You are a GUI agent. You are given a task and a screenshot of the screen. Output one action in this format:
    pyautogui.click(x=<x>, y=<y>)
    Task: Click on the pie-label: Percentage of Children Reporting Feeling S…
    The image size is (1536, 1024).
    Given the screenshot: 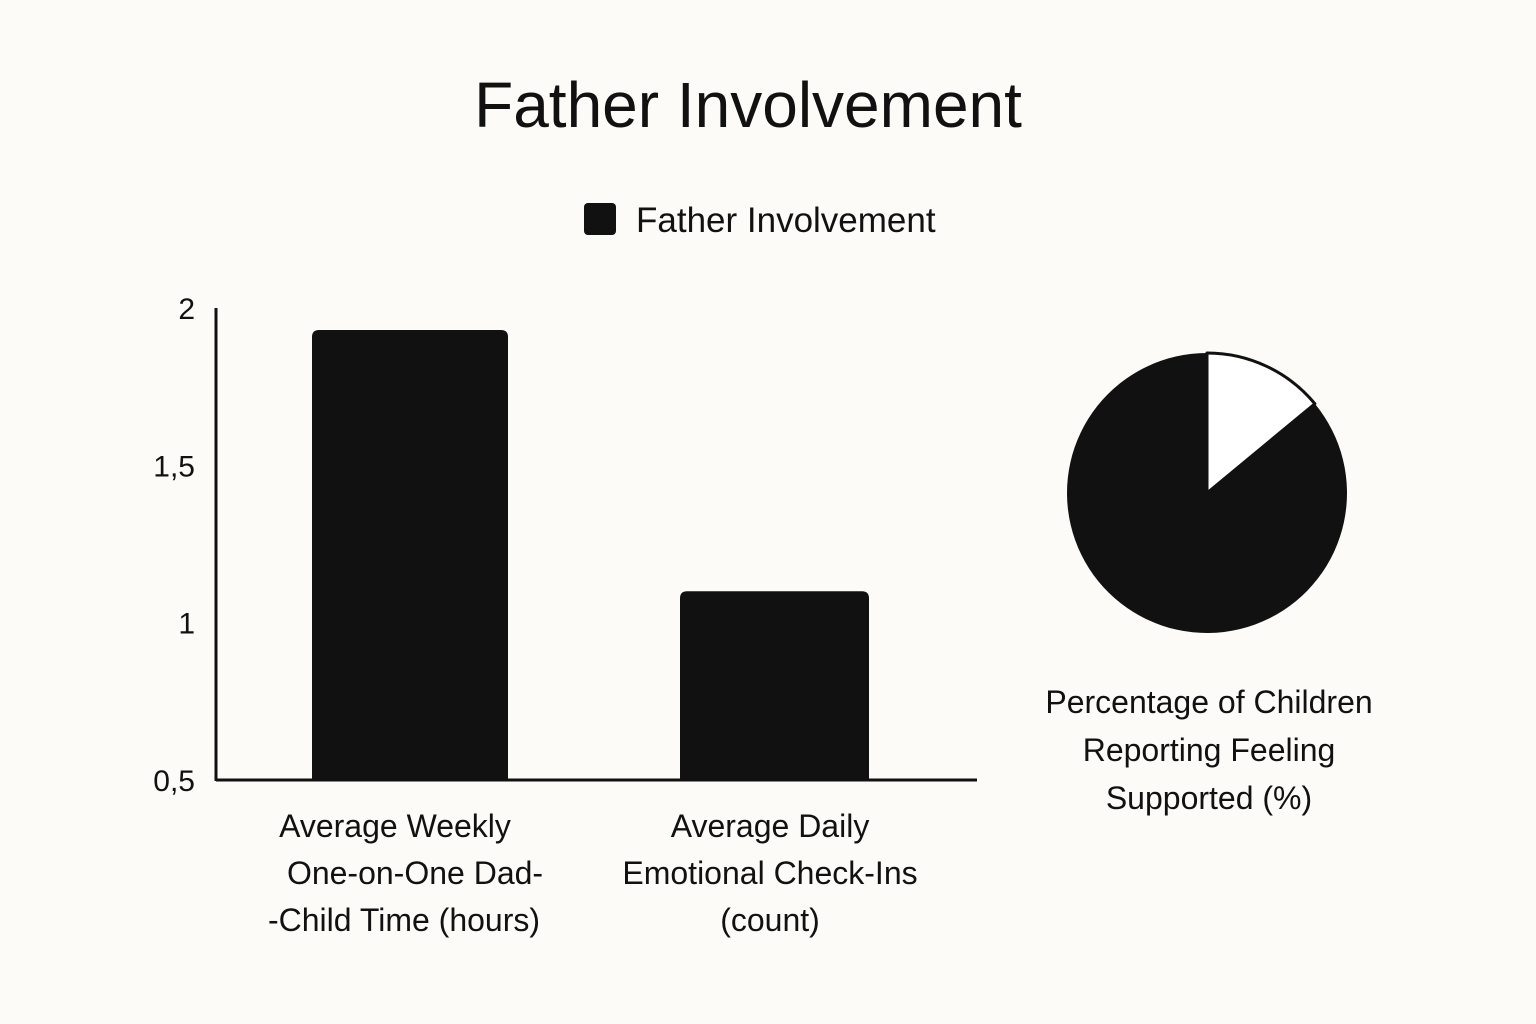 What is the action you would take?
    pyautogui.click(x=1208, y=750)
    